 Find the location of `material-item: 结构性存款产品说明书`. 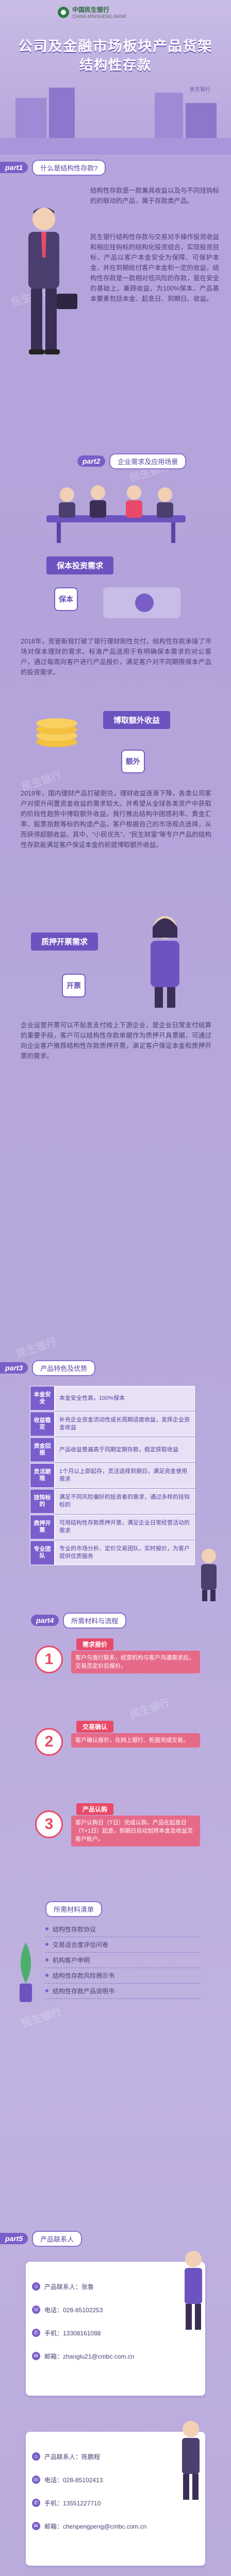

material-item: 结构性存款产品说明书 is located at coordinates (123, 1991).